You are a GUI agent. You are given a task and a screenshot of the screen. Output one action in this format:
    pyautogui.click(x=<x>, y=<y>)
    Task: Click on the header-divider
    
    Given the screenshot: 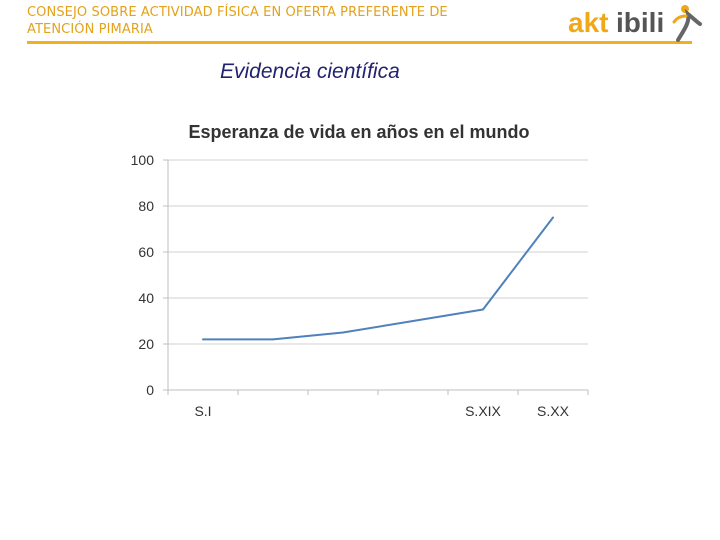 What is the action you would take?
    pyautogui.click(x=359, y=42)
    